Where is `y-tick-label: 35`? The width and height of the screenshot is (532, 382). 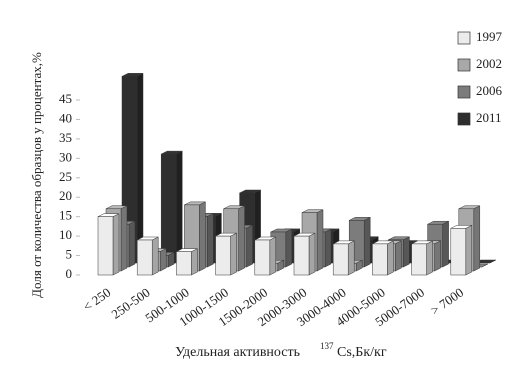 y-tick-label: 35 is located at coordinates (65, 137).